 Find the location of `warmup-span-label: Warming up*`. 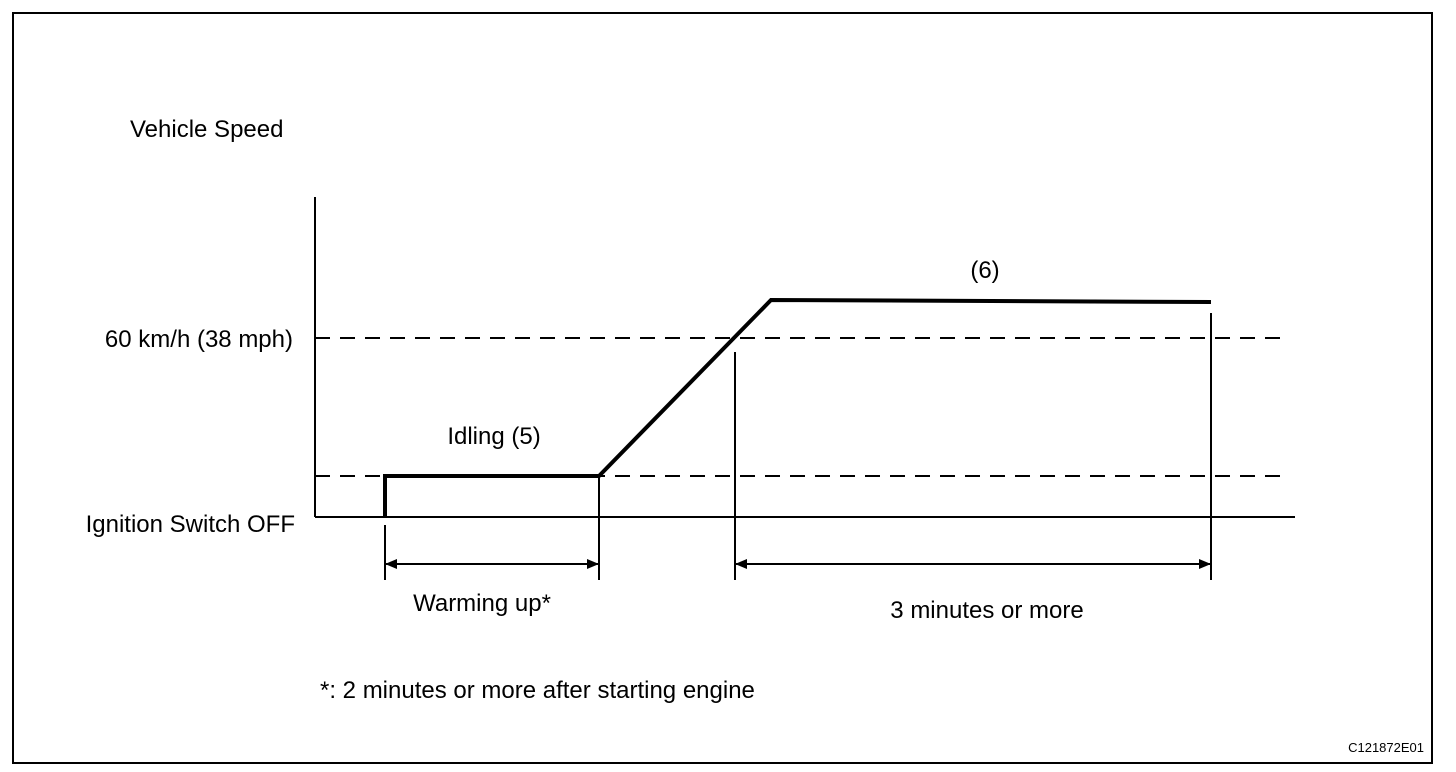

warmup-span-label: Warming up* is located at coordinates (482, 603).